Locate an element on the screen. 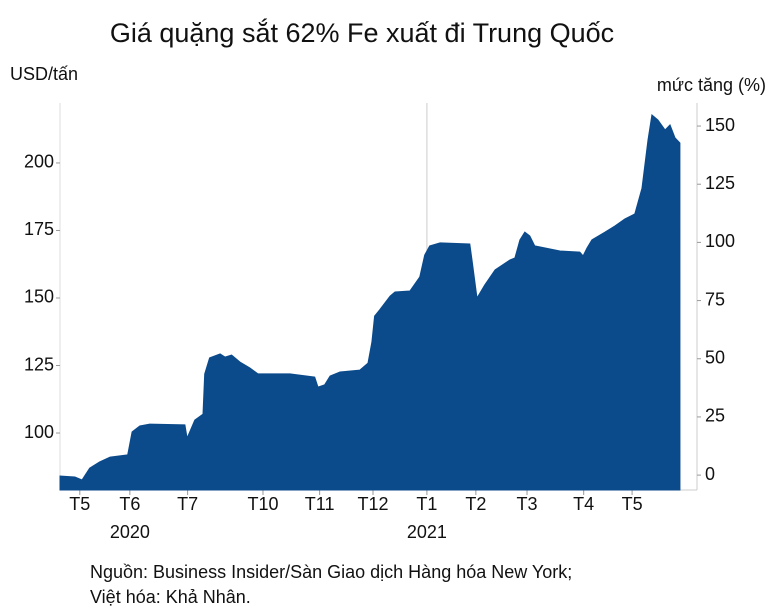  y2-tick-label: 25 is located at coordinates (715, 416).